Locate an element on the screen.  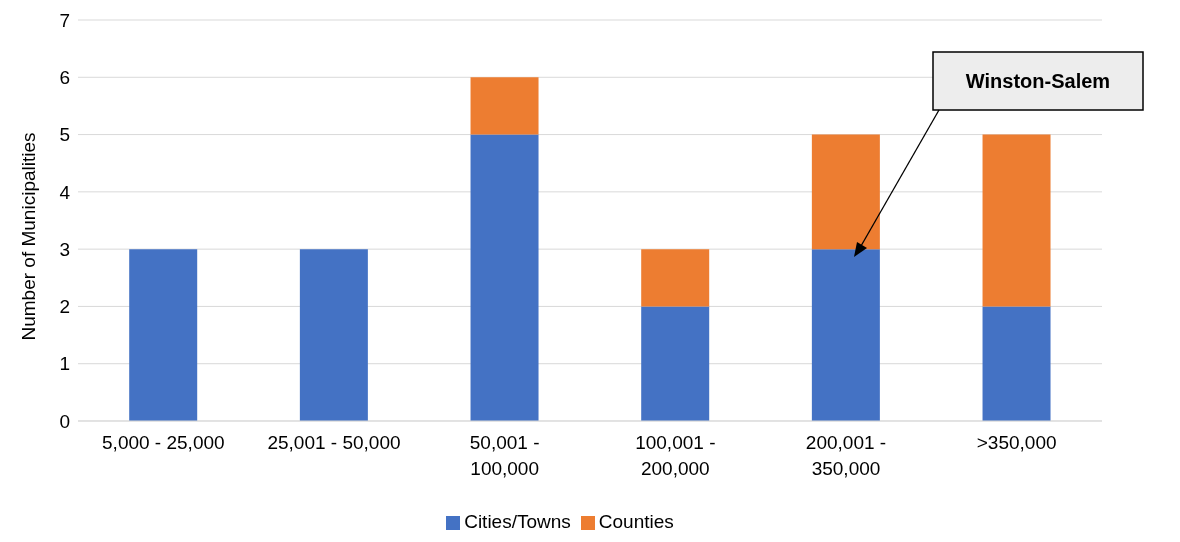
x-tick-label: >350,000 is located at coordinates (1016, 442).